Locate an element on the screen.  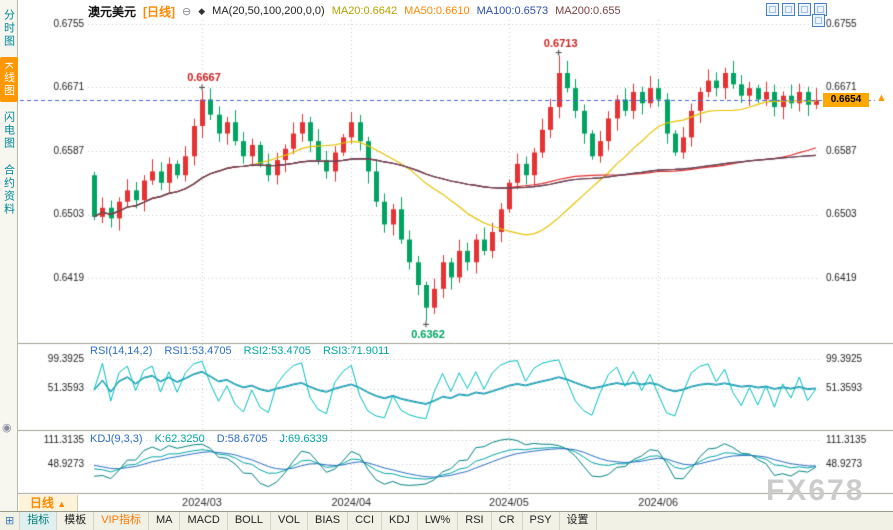
sidebar: 分时图 K线图闪电图合约资料 is located at coordinates (9, 255).